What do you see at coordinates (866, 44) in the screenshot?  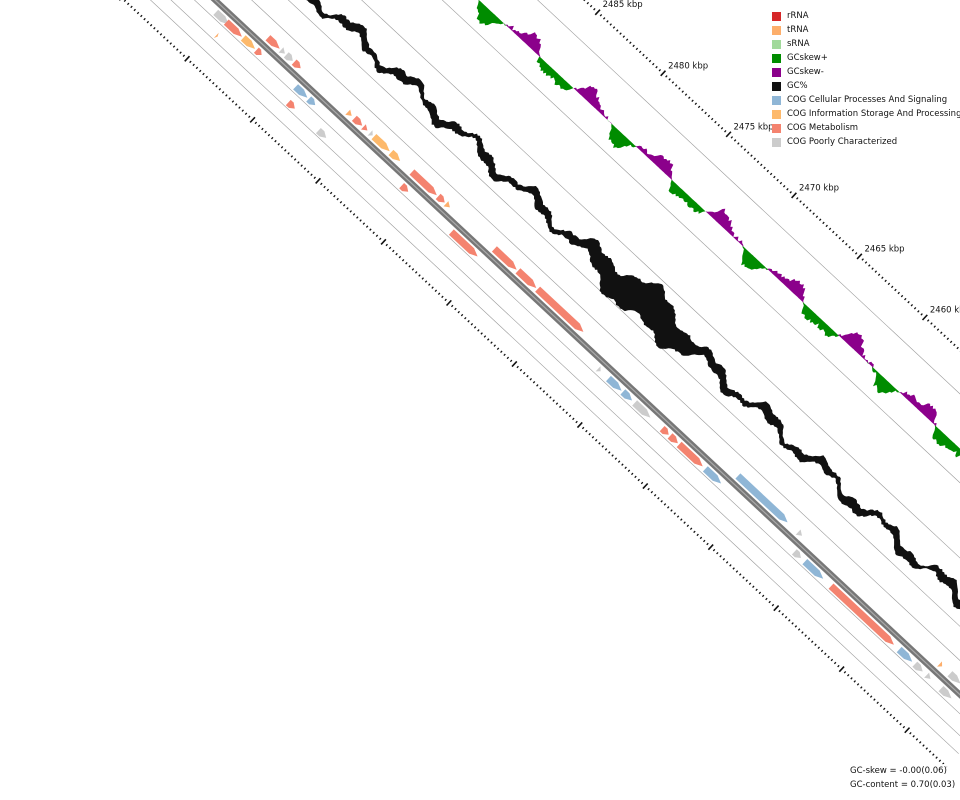 I see `legend-item: sRNA` at bounding box center [866, 44].